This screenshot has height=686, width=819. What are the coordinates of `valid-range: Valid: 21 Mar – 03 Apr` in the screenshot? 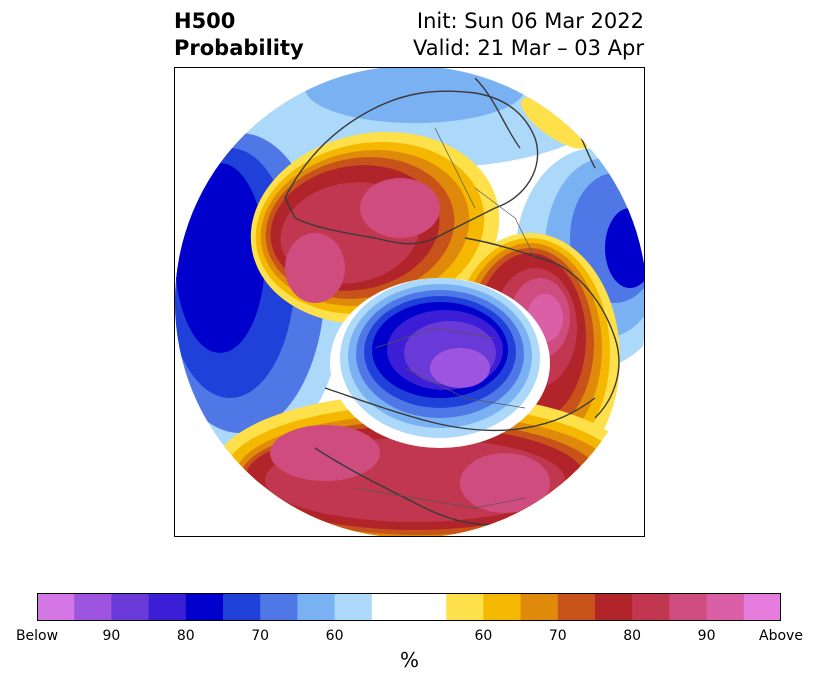 It's located at (528, 48).